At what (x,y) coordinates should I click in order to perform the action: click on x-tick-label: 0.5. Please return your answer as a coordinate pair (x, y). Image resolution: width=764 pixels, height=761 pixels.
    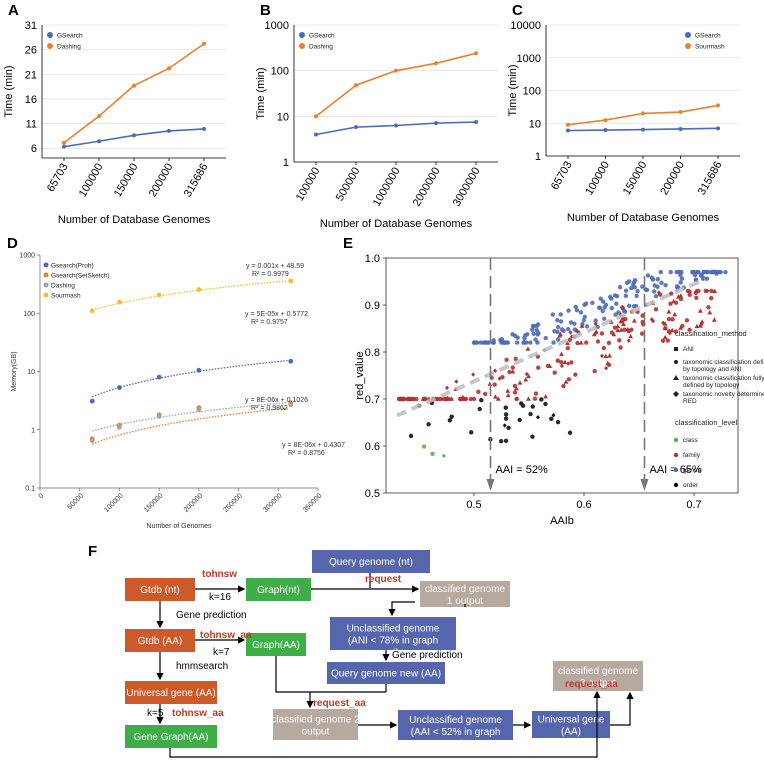
    Looking at the image, I should click on (473, 505).